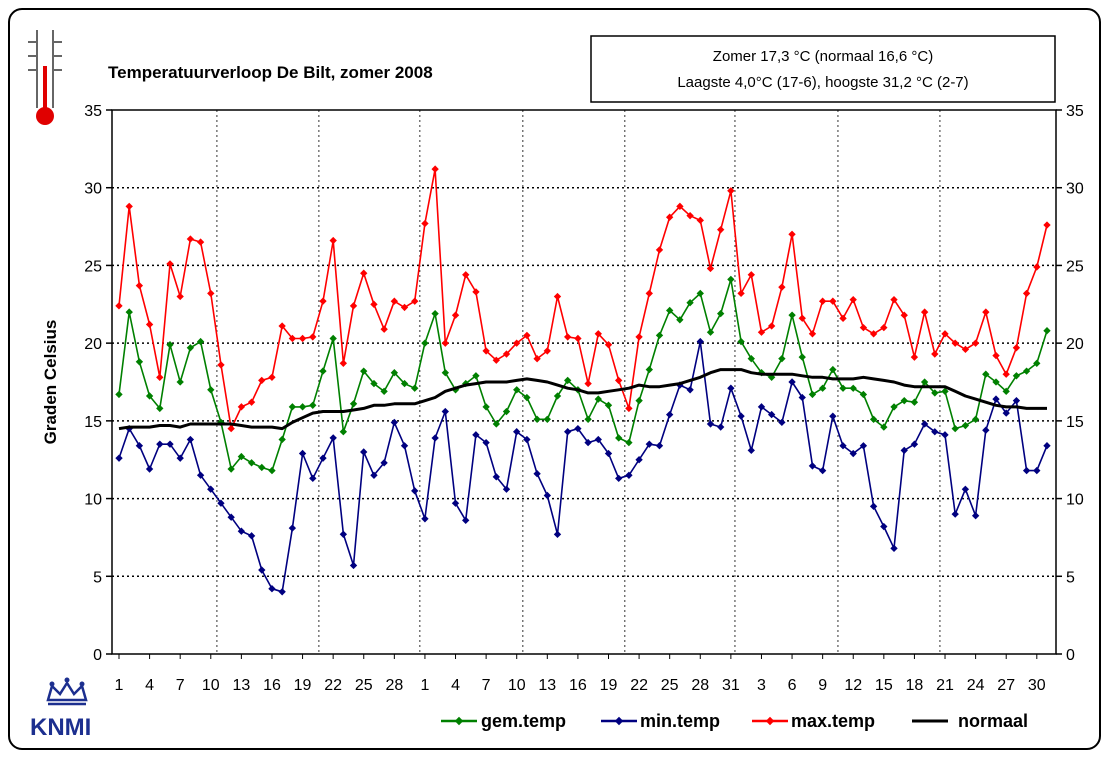  I want to click on x-tick-label: 16, so click(578, 685).